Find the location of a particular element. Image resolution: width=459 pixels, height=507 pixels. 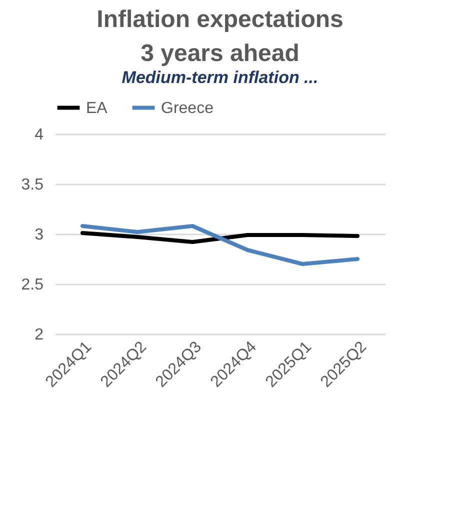

y-tick-label: 2.5 is located at coordinates (32, 285).